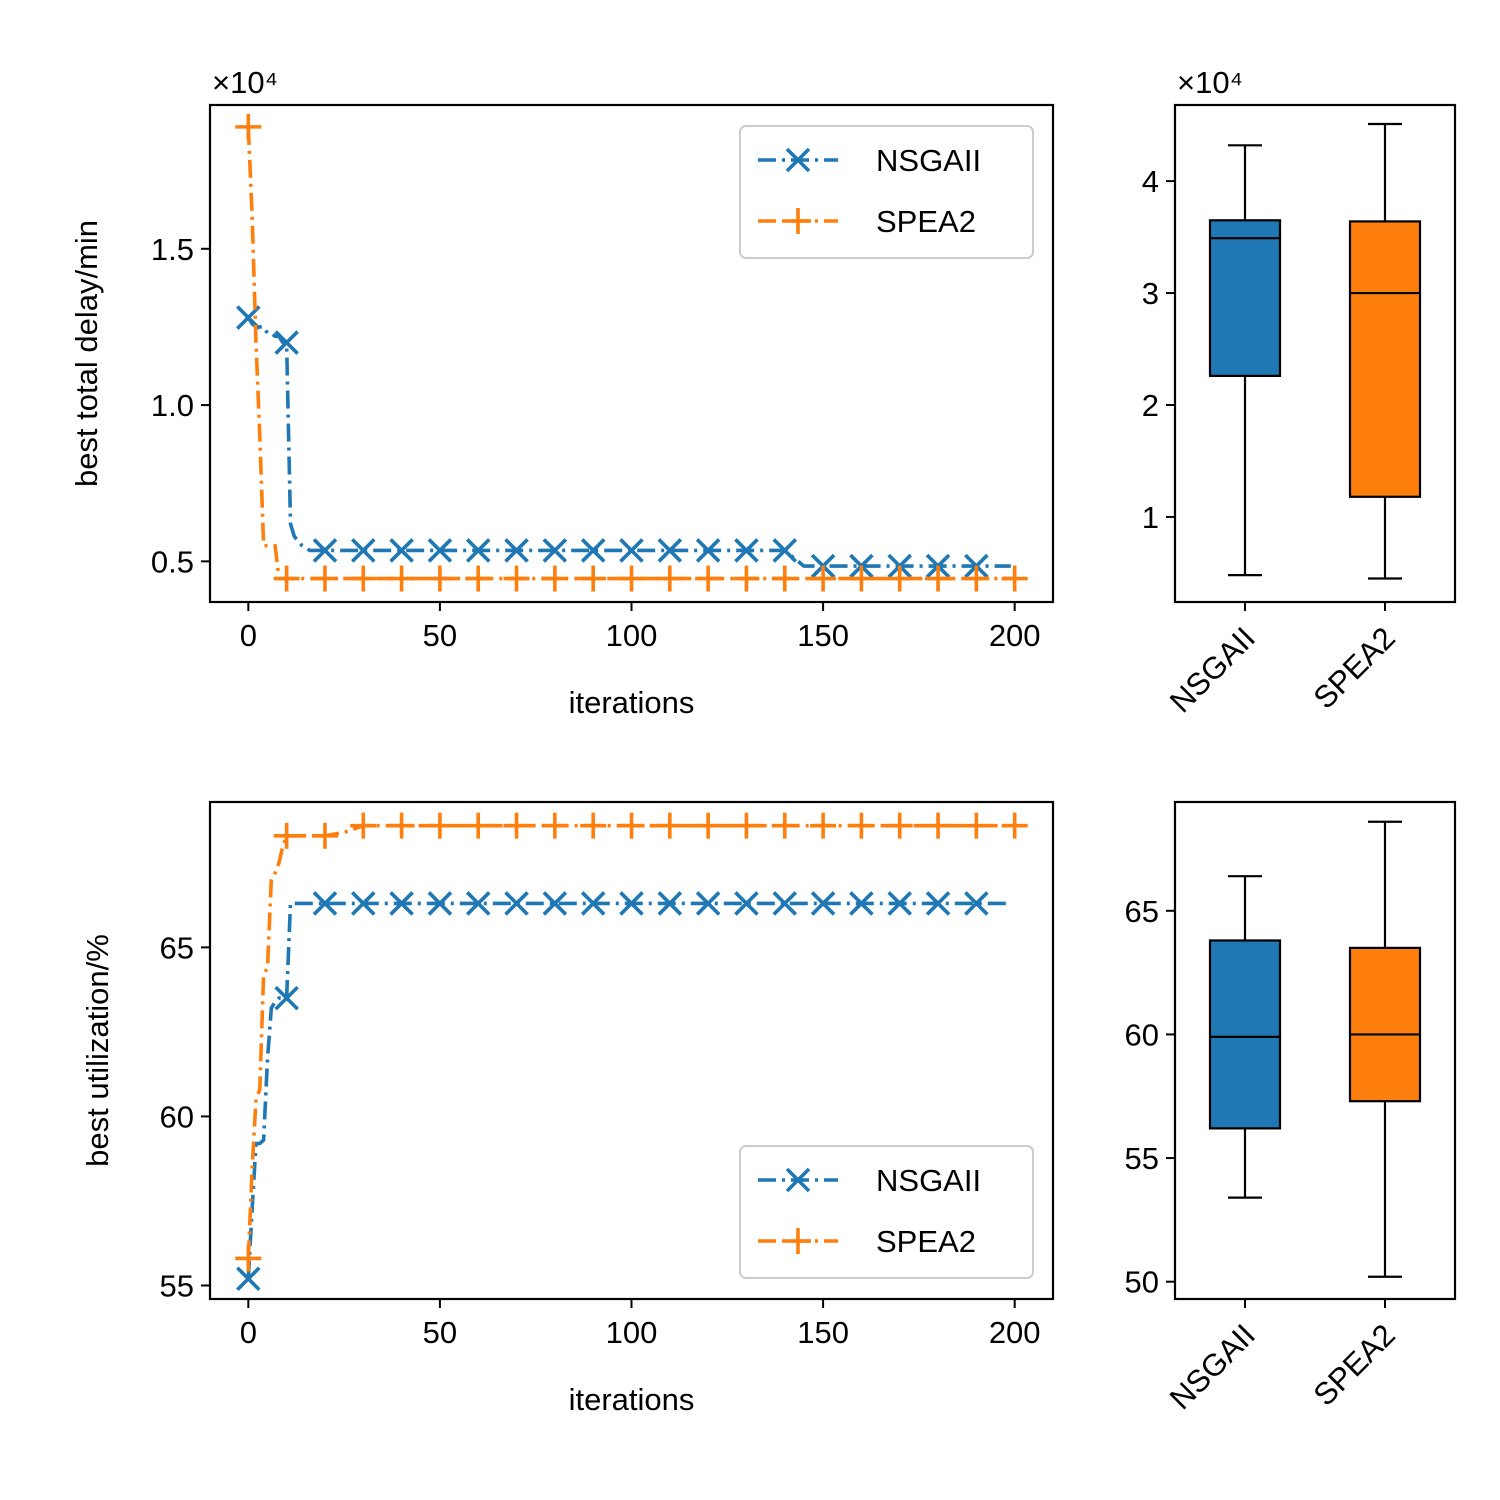 The width and height of the screenshot is (1500, 1500). I want to click on util-line-ytick-label: 60, so click(177, 1116).